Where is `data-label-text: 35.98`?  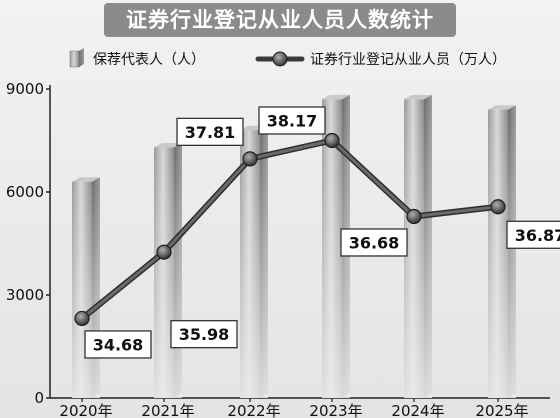 data-label-text: 35.98 is located at coordinates (204, 334).